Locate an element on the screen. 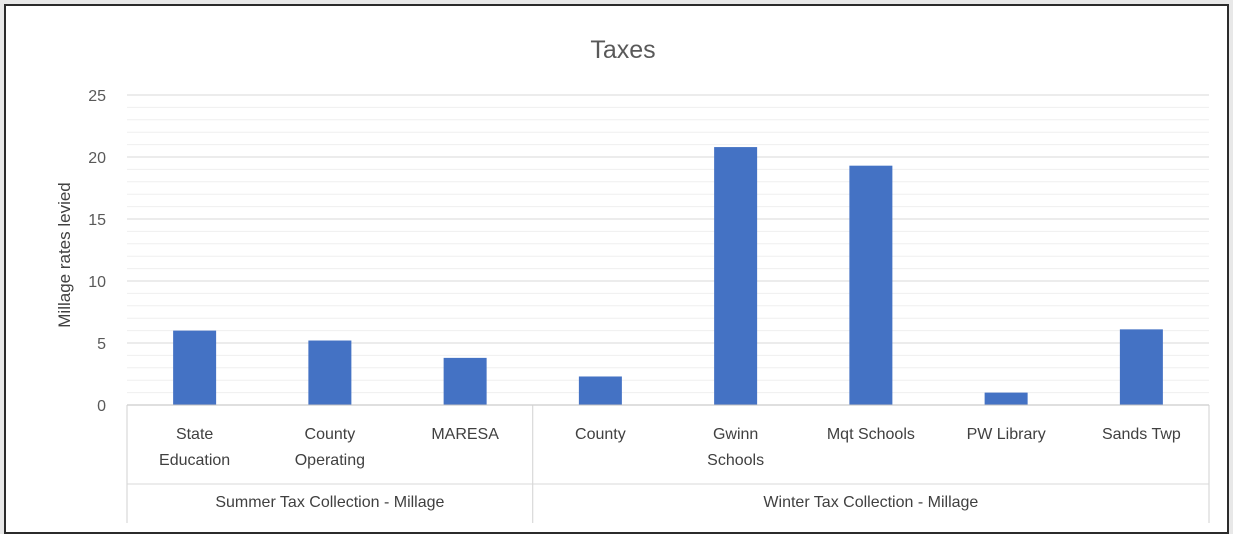 The image size is (1233, 534). y-tick-label: 15 is located at coordinates (97, 220).